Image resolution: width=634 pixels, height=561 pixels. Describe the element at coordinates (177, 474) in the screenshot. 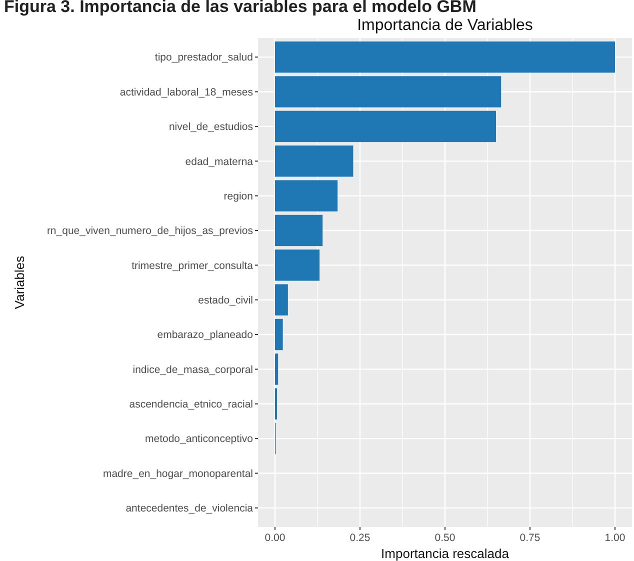

I see `y-tick-label: madre_en_hogar_monoparental` at that location.